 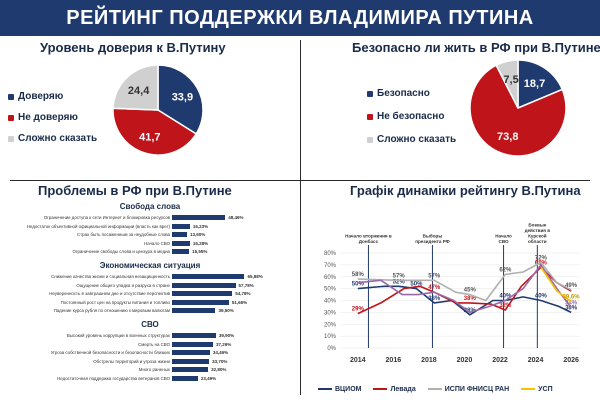 I want to click on data-label: 32%, so click(x=505, y=306).